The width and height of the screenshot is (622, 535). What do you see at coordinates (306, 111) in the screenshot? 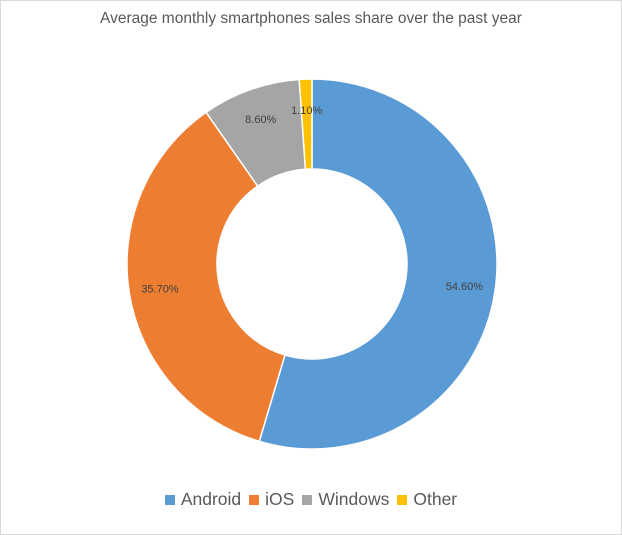
I see `data-label-other: 1.10%` at bounding box center [306, 111].